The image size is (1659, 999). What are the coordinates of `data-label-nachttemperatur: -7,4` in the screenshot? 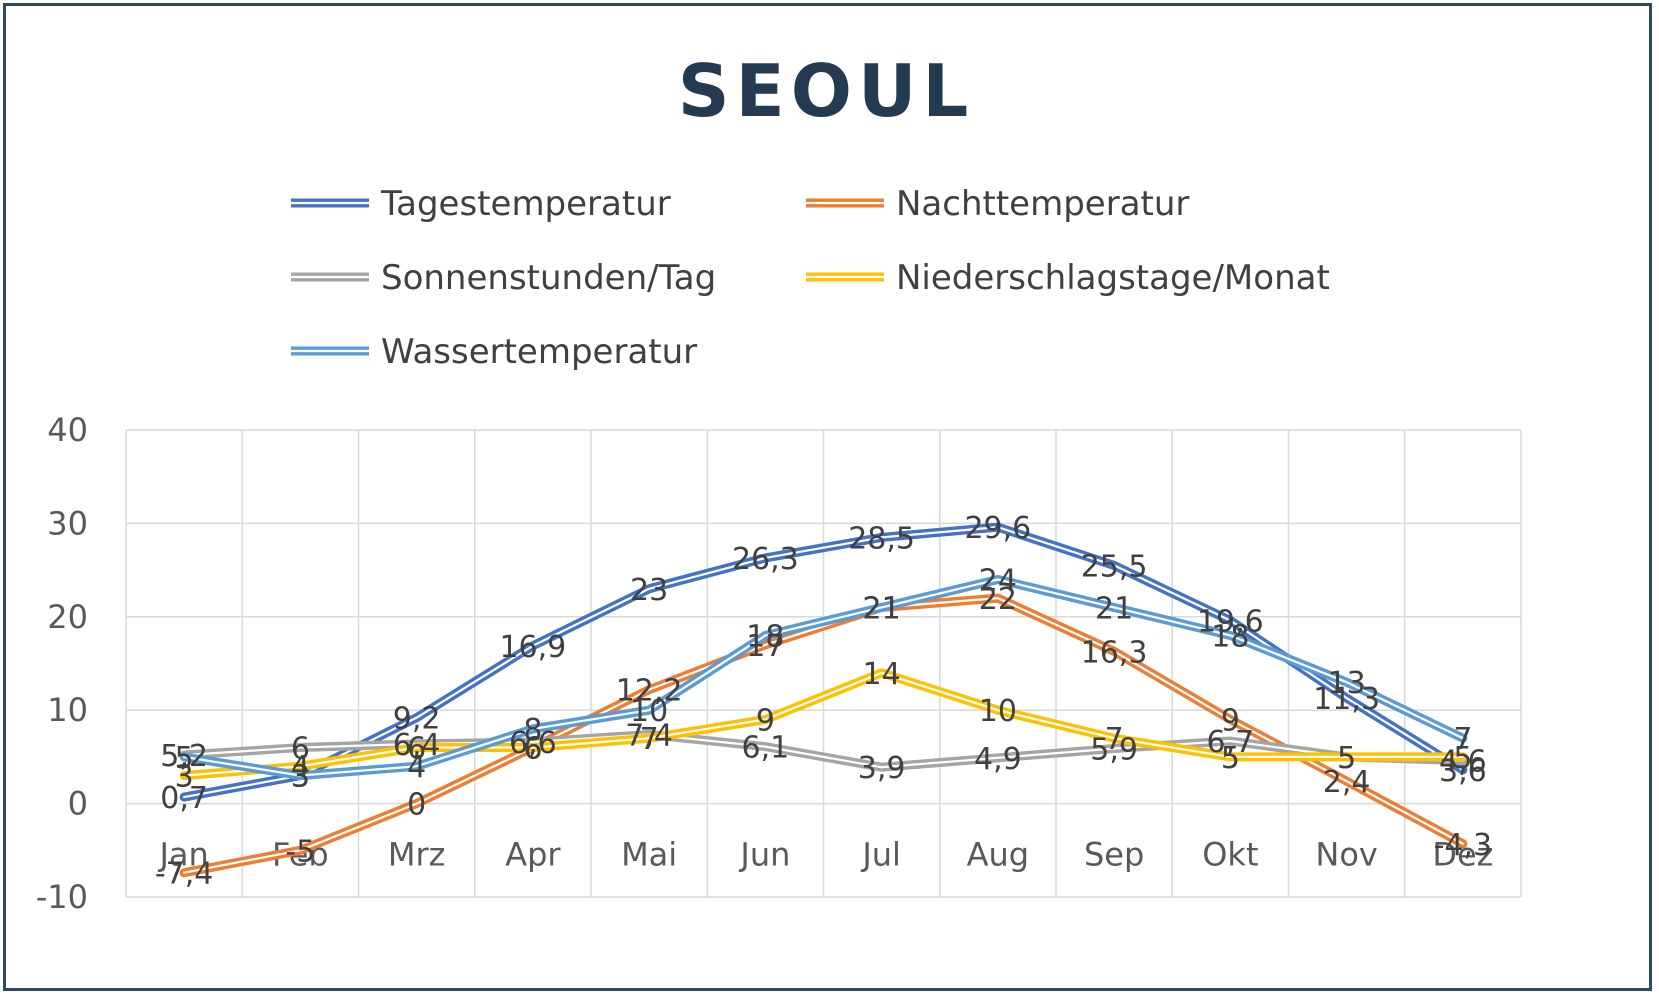 It's located at (184, 874).